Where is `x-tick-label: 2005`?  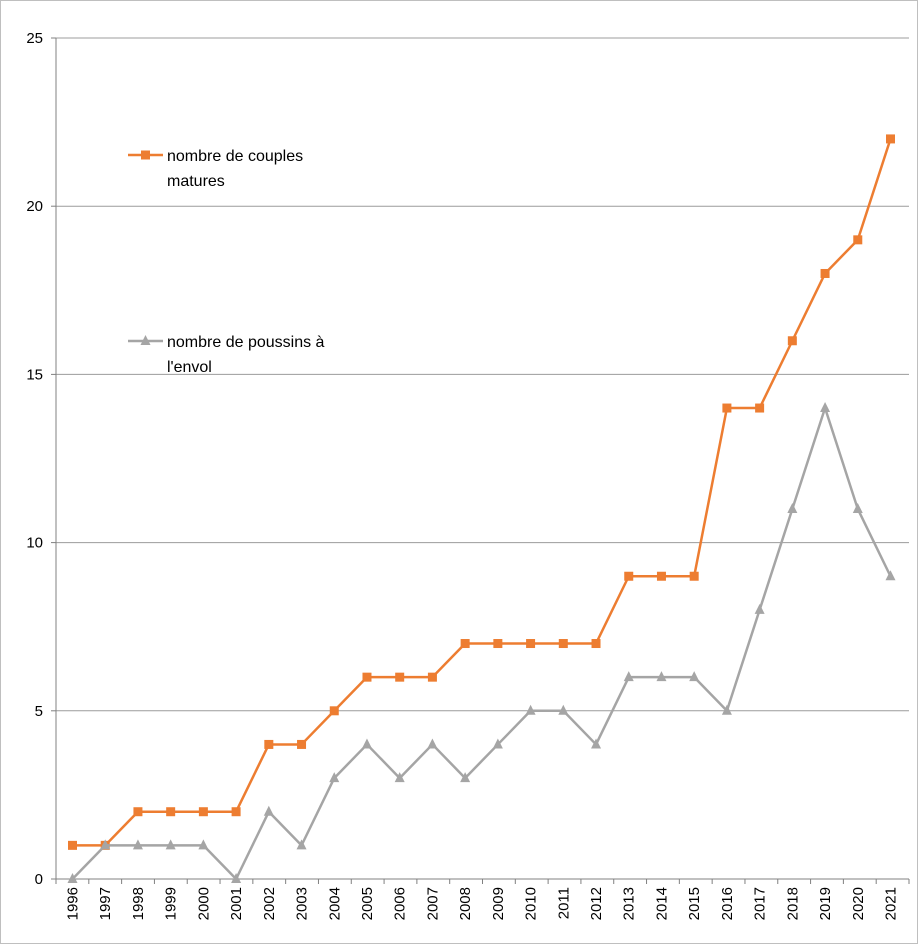 x-tick-label: 2005 is located at coordinates (367, 903).